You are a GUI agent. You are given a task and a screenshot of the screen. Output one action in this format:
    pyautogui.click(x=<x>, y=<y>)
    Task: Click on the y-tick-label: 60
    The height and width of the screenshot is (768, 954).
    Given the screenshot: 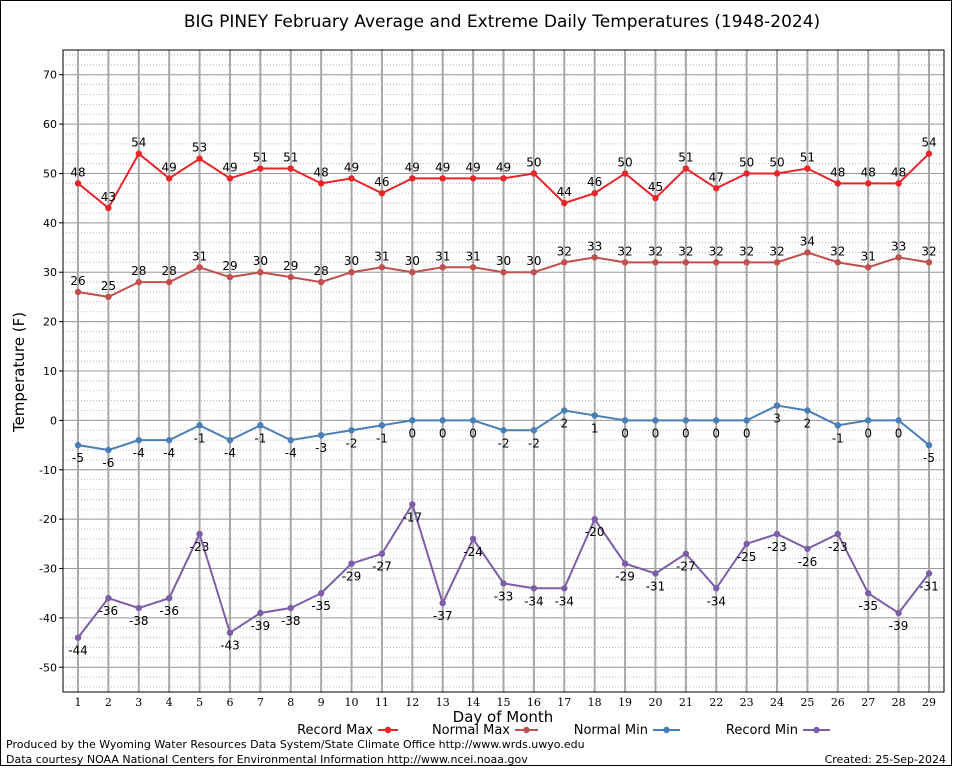 What is the action you would take?
    pyautogui.click(x=50, y=124)
    